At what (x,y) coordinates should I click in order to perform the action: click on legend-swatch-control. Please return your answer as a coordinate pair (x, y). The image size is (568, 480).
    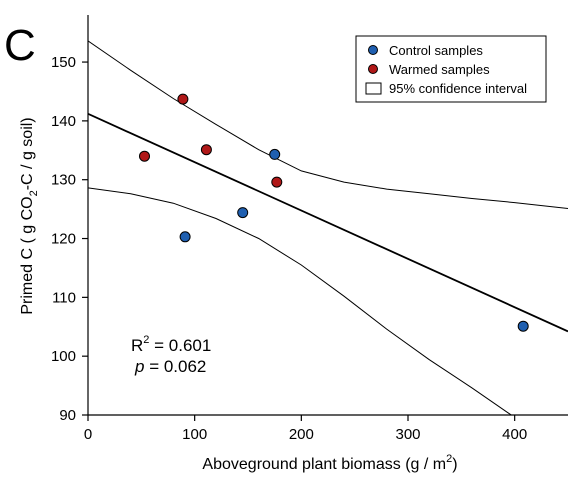
    Looking at the image, I should click on (373, 50).